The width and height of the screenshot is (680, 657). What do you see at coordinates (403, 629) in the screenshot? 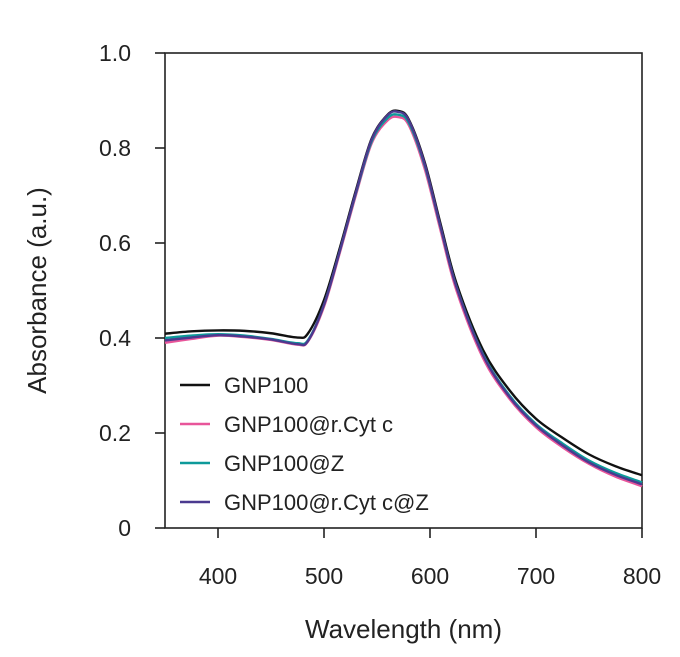
I see `x-axis-title: Wavelength (nm)` at bounding box center [403, 629].